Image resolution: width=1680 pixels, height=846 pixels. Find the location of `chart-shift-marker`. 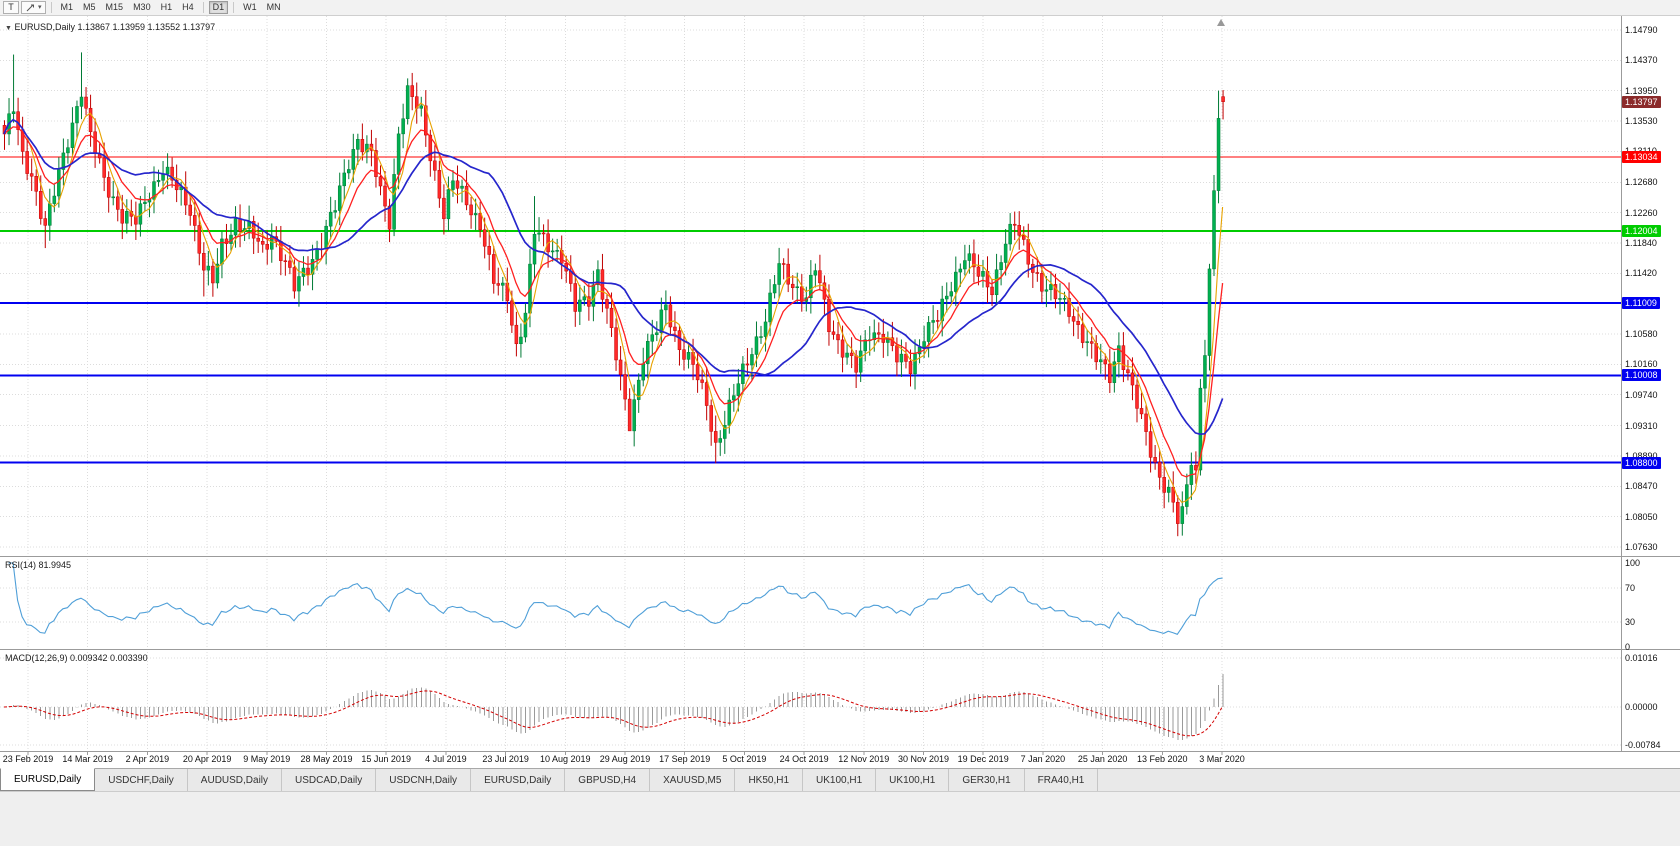

chart-shift-marker is located at coordinates (1221, 22).